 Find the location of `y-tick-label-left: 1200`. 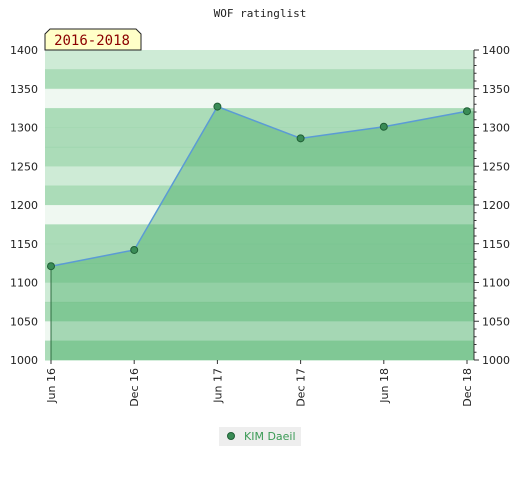

y-tick-label-left: 1200 is located at coordinates (24, 205).